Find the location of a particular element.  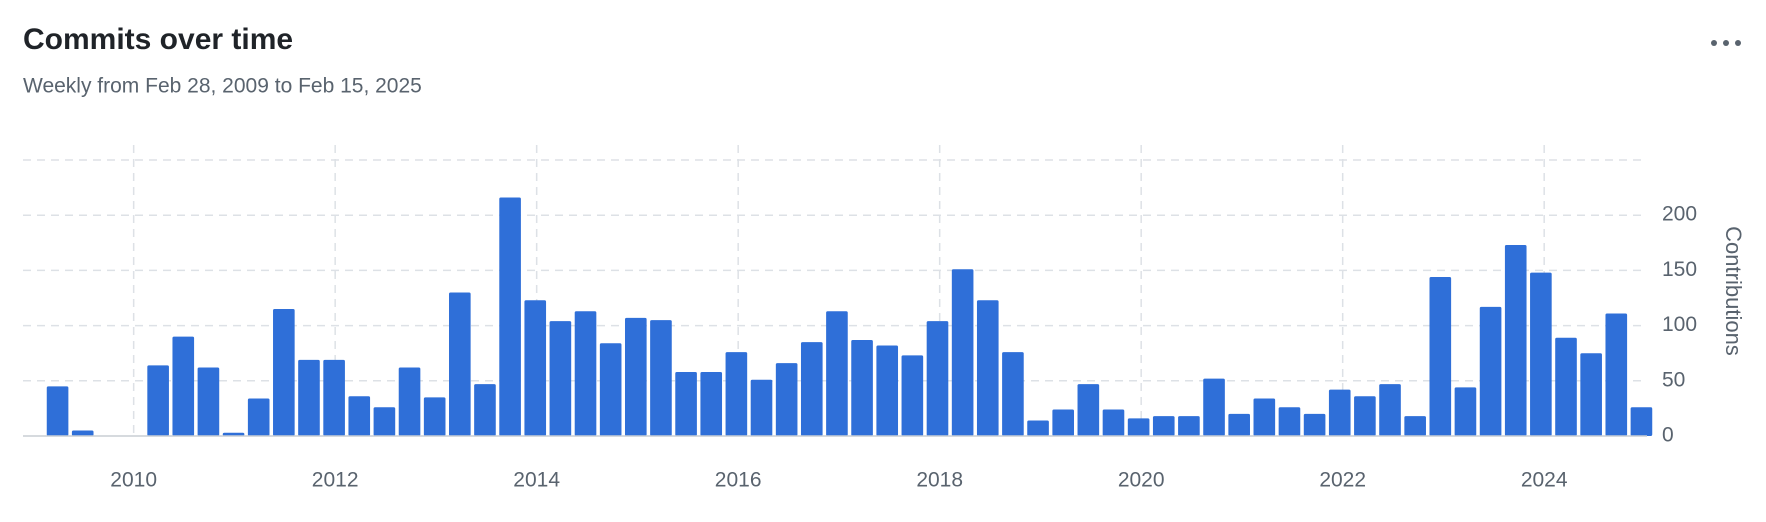

chart-subtitle: Weekly from Feb 28, 2009 to Feb 15, 2025 is located at coordinates (222, 86).